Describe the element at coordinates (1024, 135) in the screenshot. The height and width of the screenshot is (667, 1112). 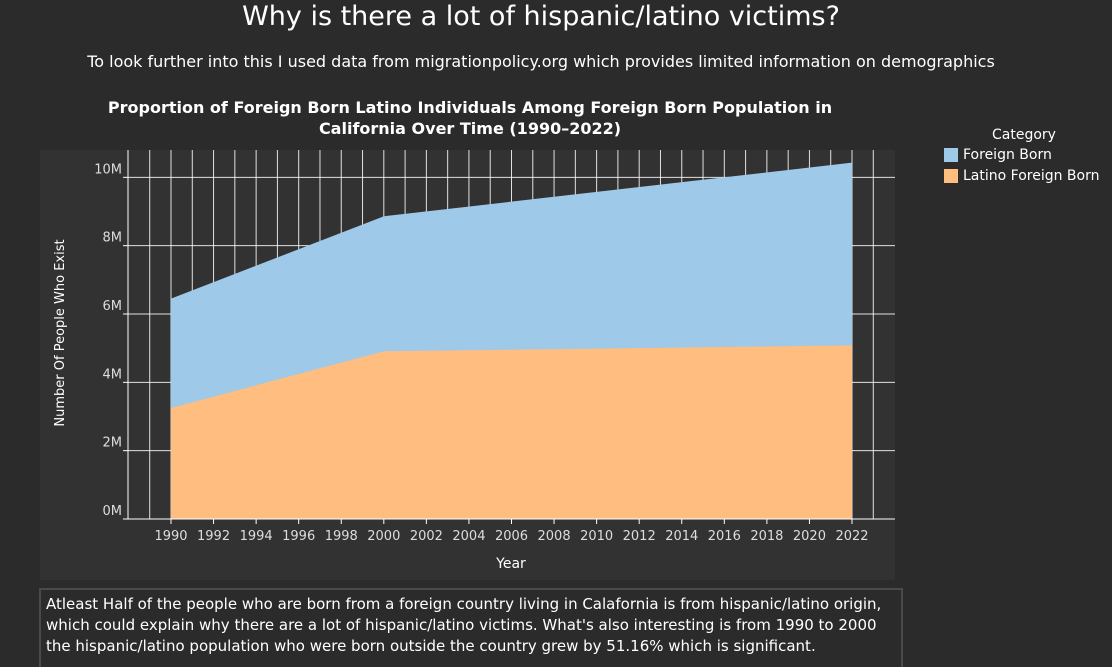
I see `legend-title: Category` at that location.